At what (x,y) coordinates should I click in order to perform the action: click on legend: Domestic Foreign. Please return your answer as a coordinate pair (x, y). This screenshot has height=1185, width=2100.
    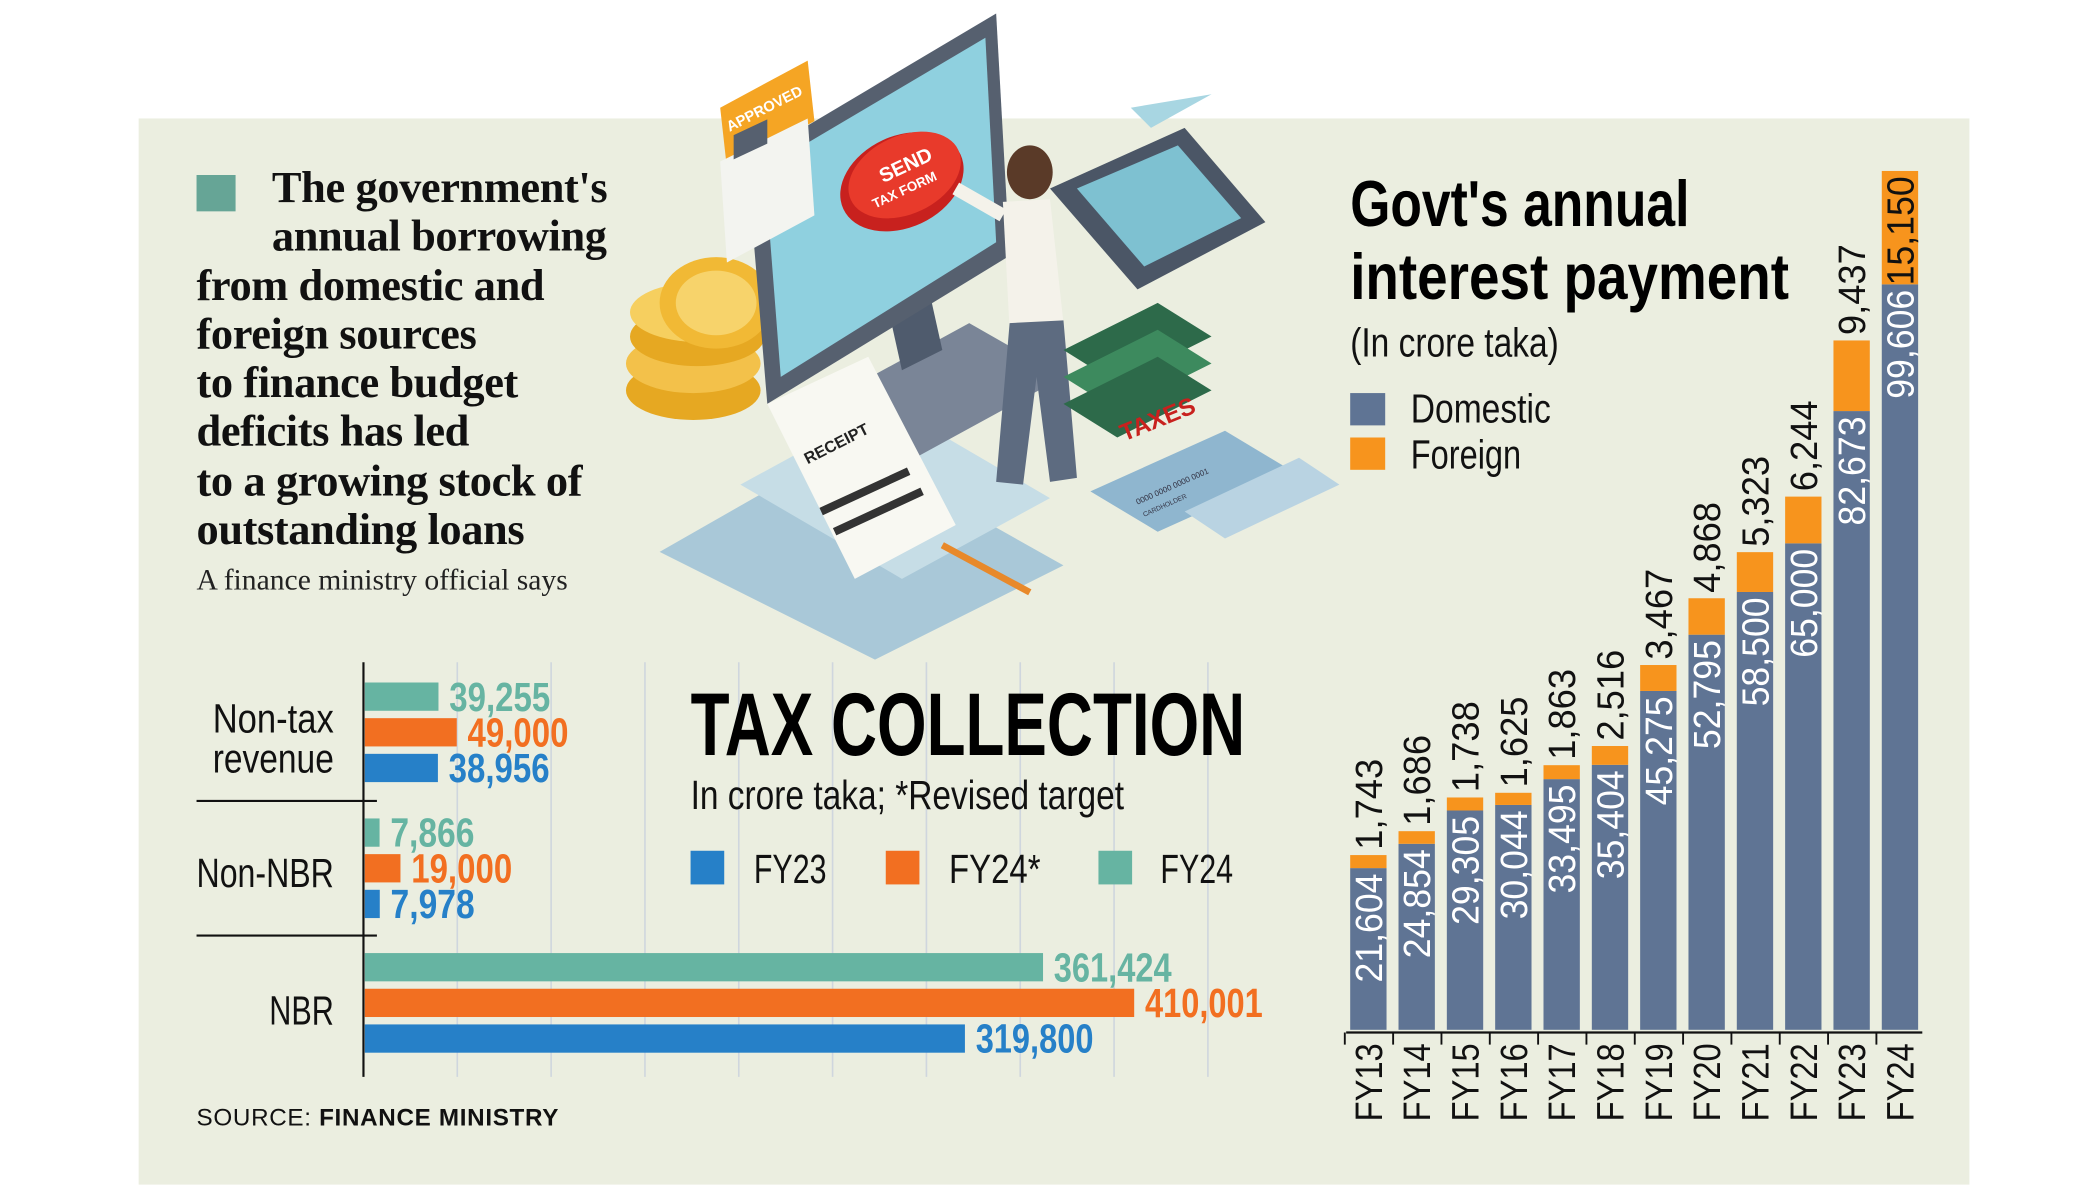
    Looking at the image, I should click on (1450, 431).